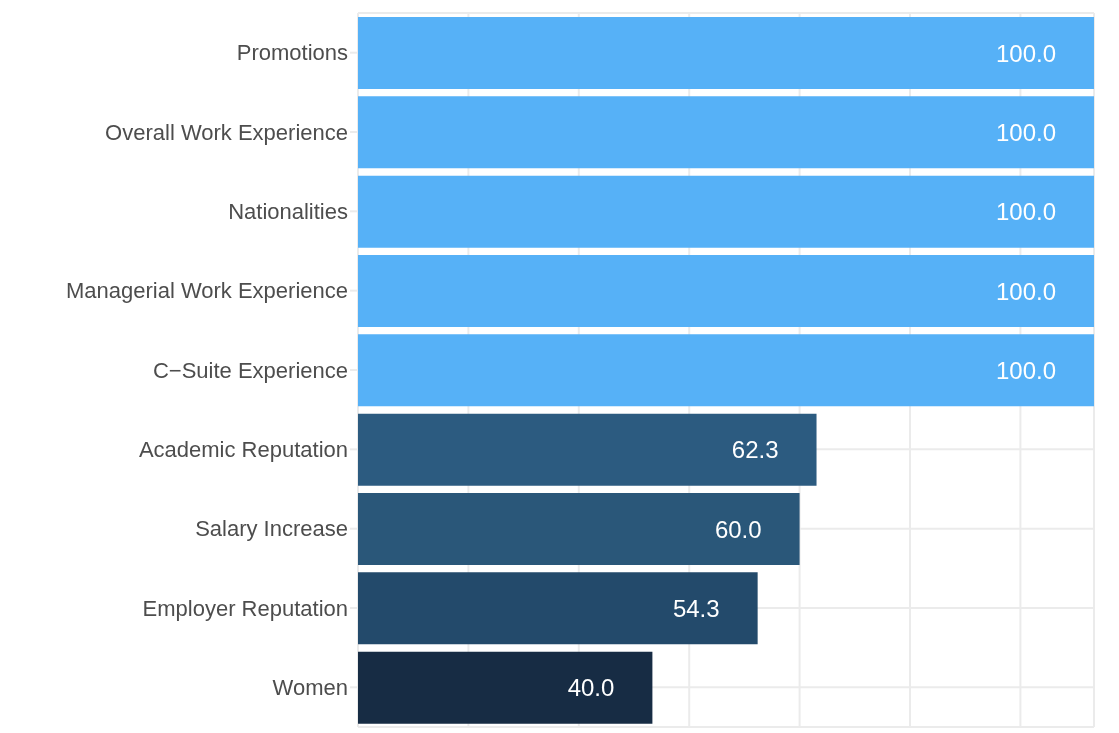 Image resolution: width=1119 pixels, height=733 pixels. I want to click on y-tick-label: Managerial Work Experience, so click(206, 291).